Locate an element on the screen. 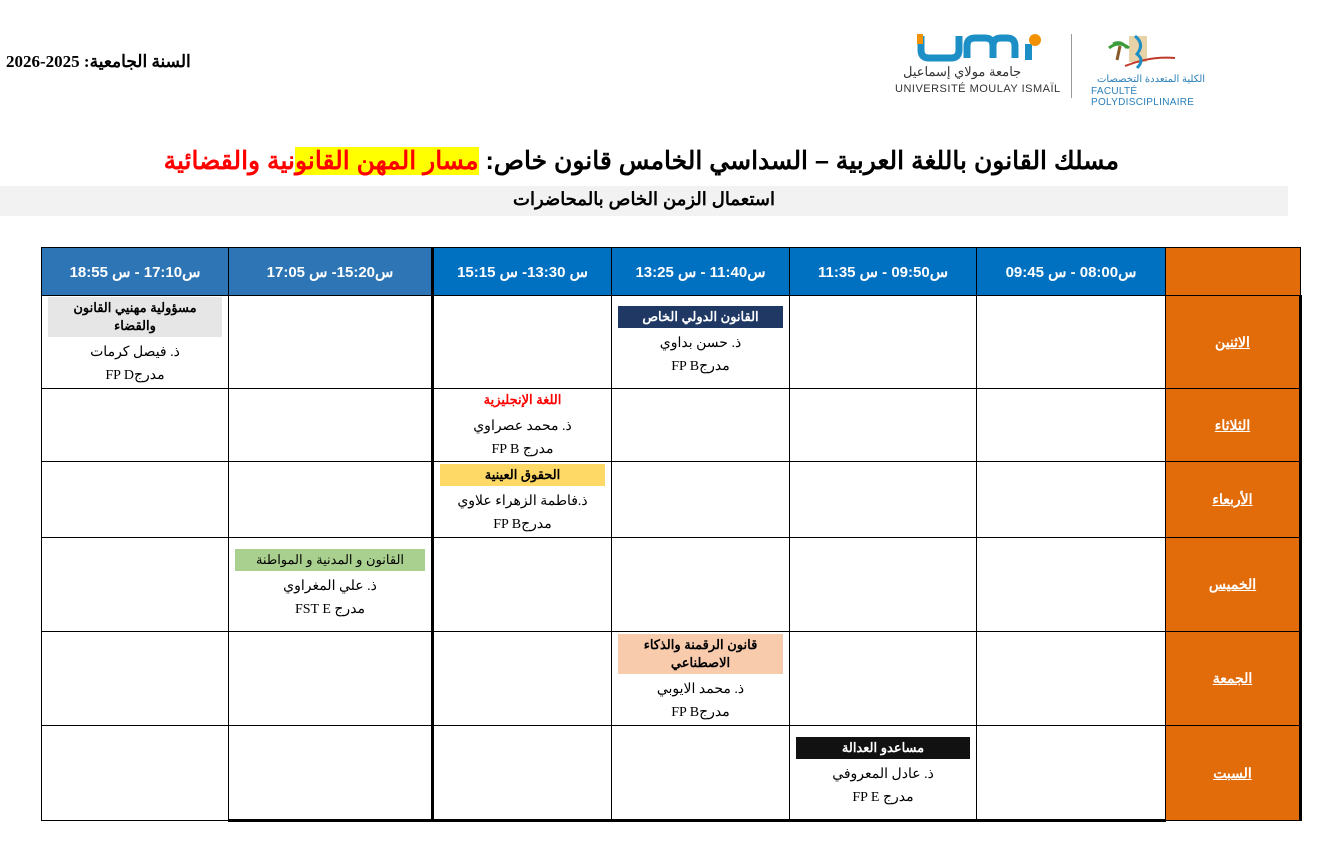 The width and height of the screenshot is (1324, 854). faculty-name-ar: الكلية المتعددة التخصصات is located at coordinates (1151, 79).